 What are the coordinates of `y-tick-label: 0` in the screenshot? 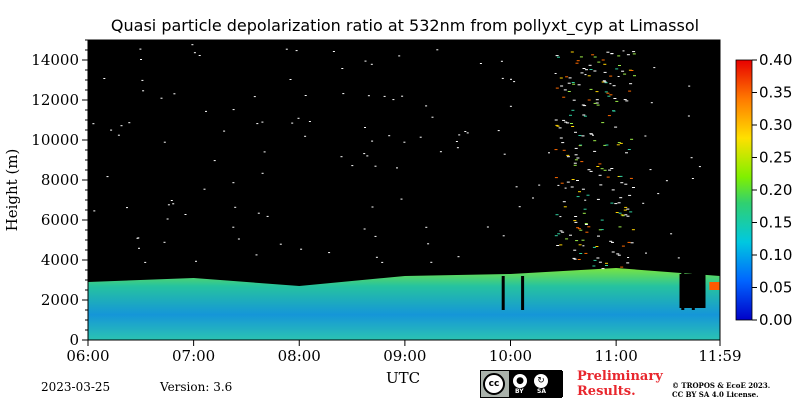 It's located at (74, 340).